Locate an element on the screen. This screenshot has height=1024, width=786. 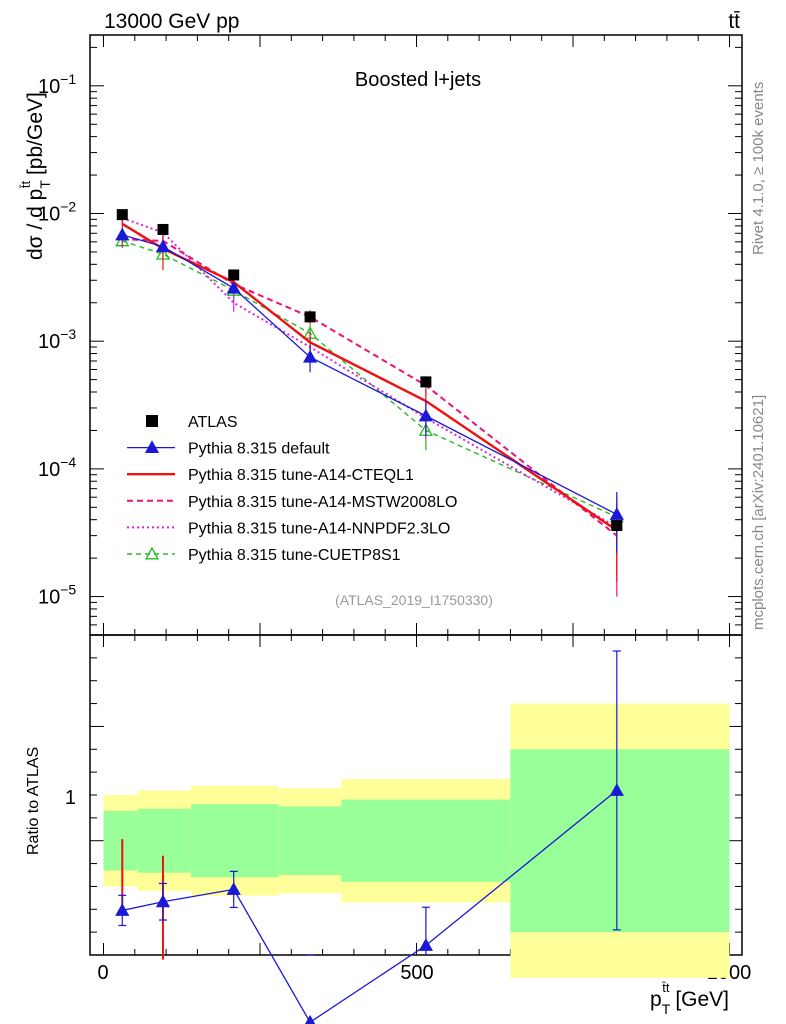
y-ratio-axis-label: Ratio to ATLAS is located at coordinates (33, 801).